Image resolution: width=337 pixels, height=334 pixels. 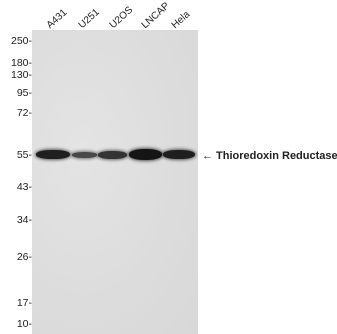 I want to click on lane-label-a431: A431, so click(x=57, y=19).